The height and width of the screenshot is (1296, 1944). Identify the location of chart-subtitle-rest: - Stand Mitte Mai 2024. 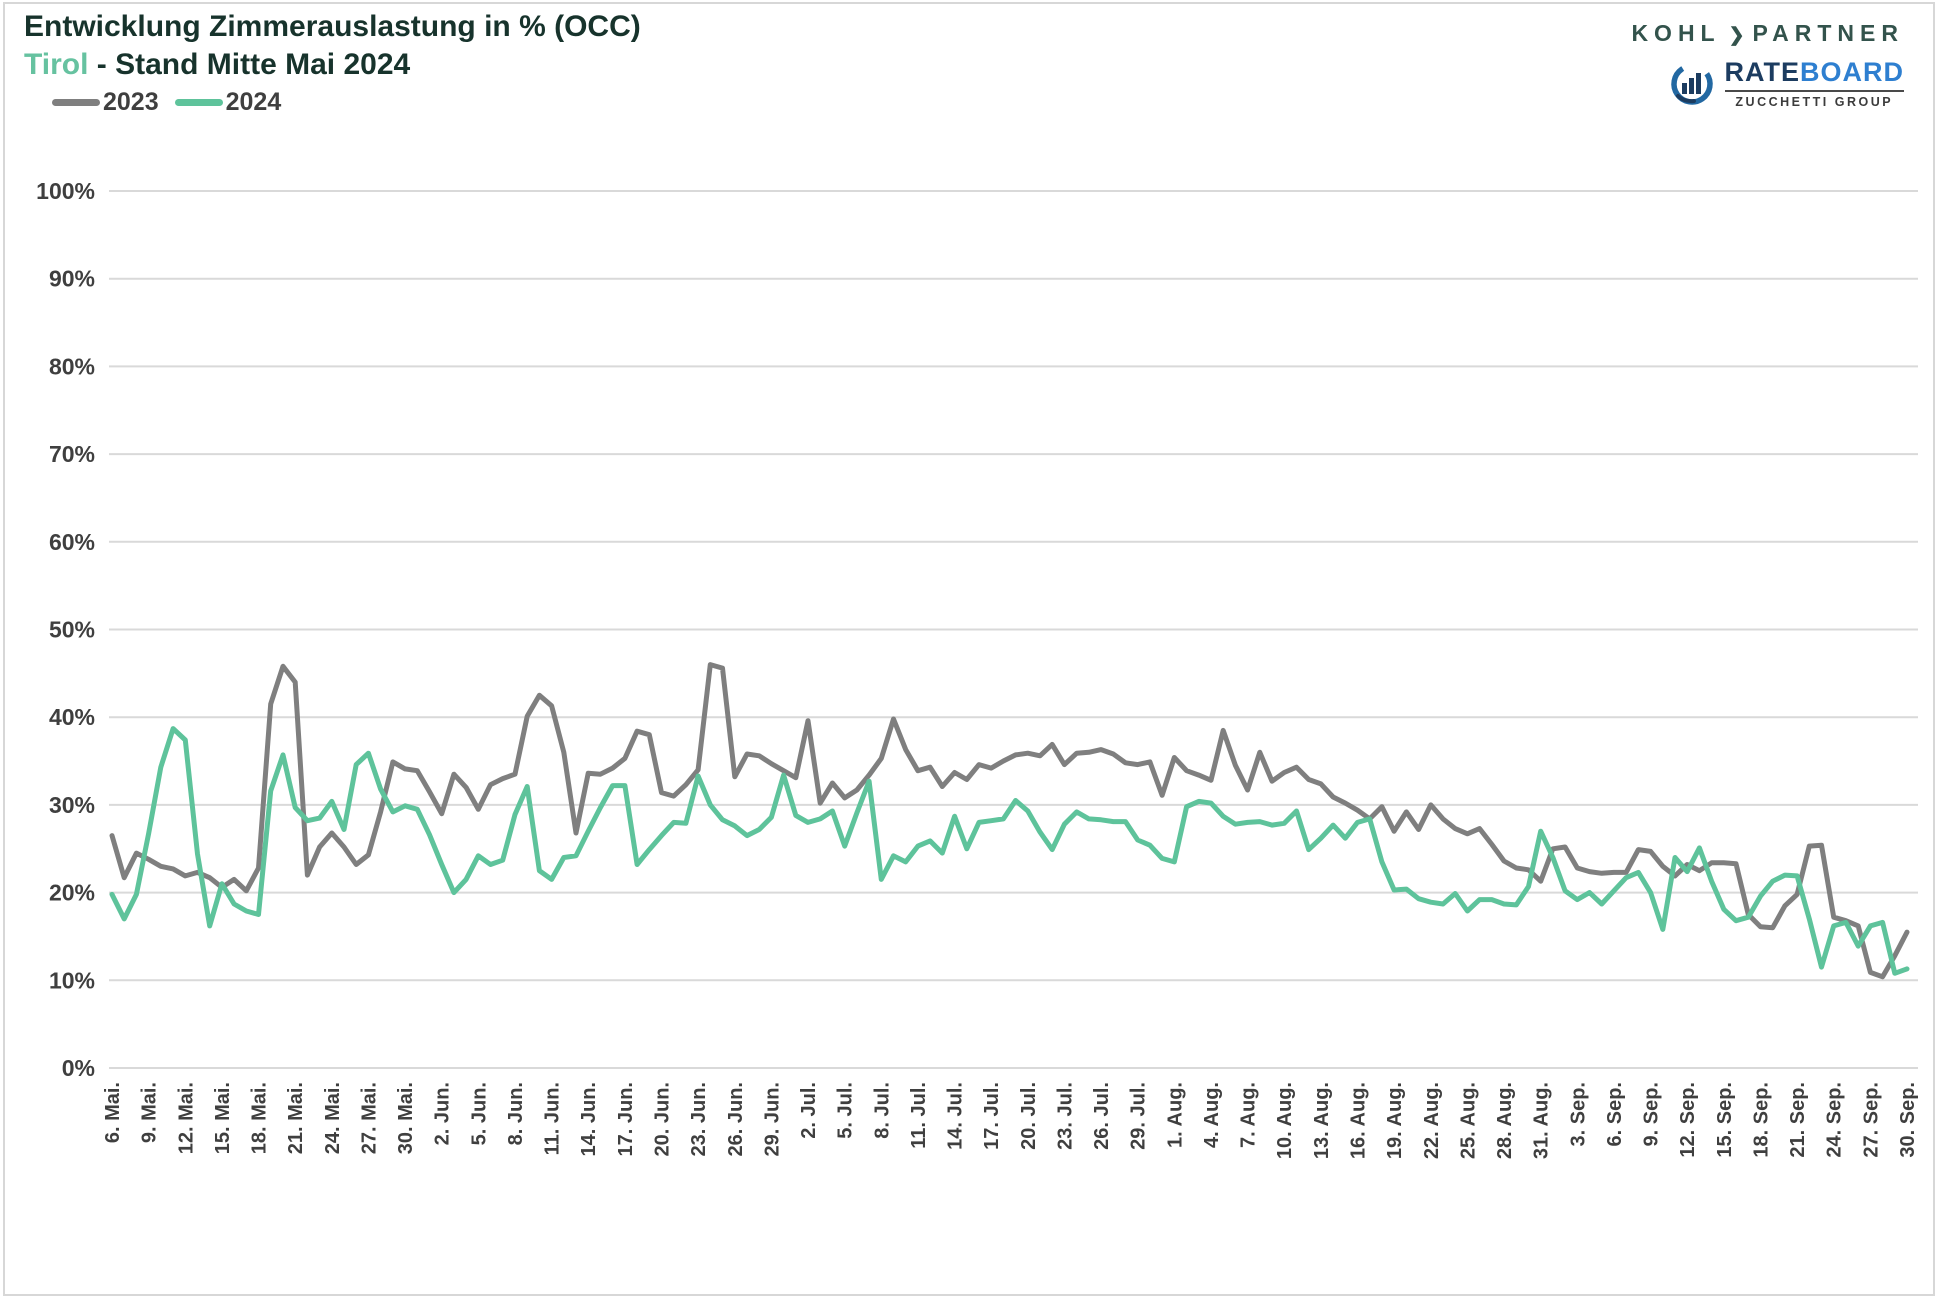
(249, 64).